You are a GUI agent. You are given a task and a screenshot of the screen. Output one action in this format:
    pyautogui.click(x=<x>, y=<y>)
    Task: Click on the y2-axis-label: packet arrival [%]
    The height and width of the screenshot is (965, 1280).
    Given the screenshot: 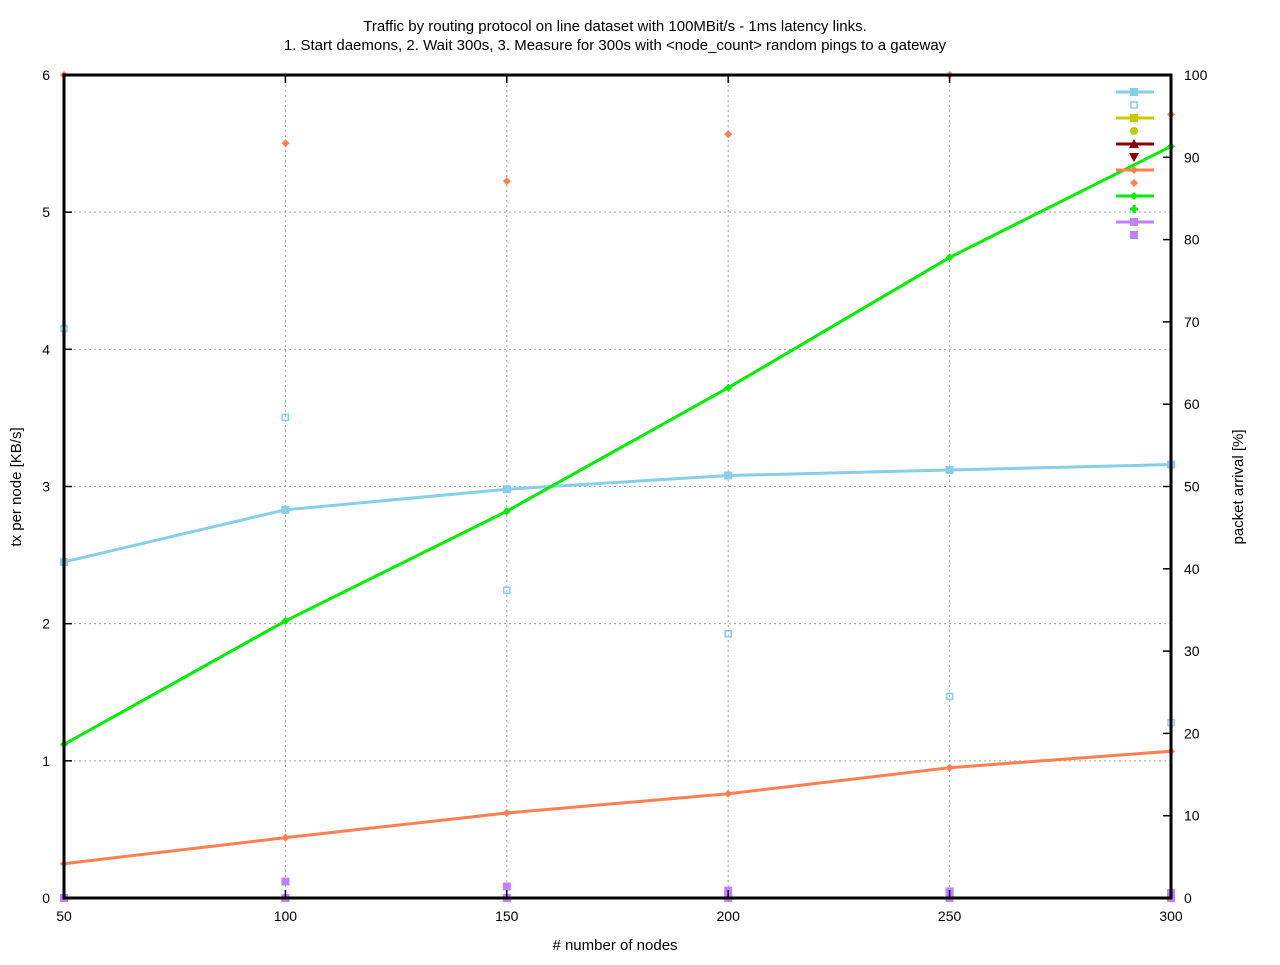 What is the action you would take?
    pyautogui.click(x=1238, y=486)
    